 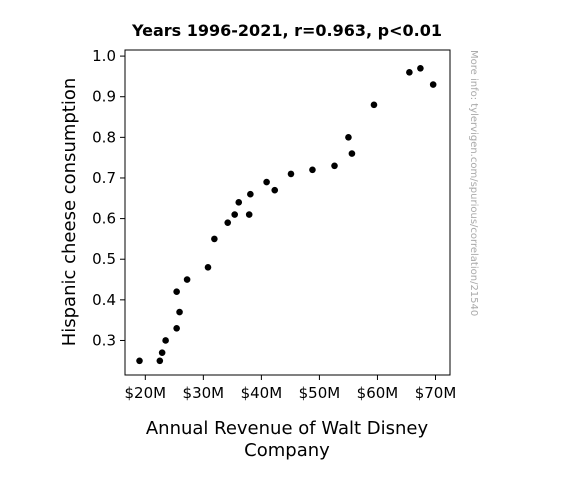 I want to click on y-tick-label: 0.3, so click(x=104, y=340).